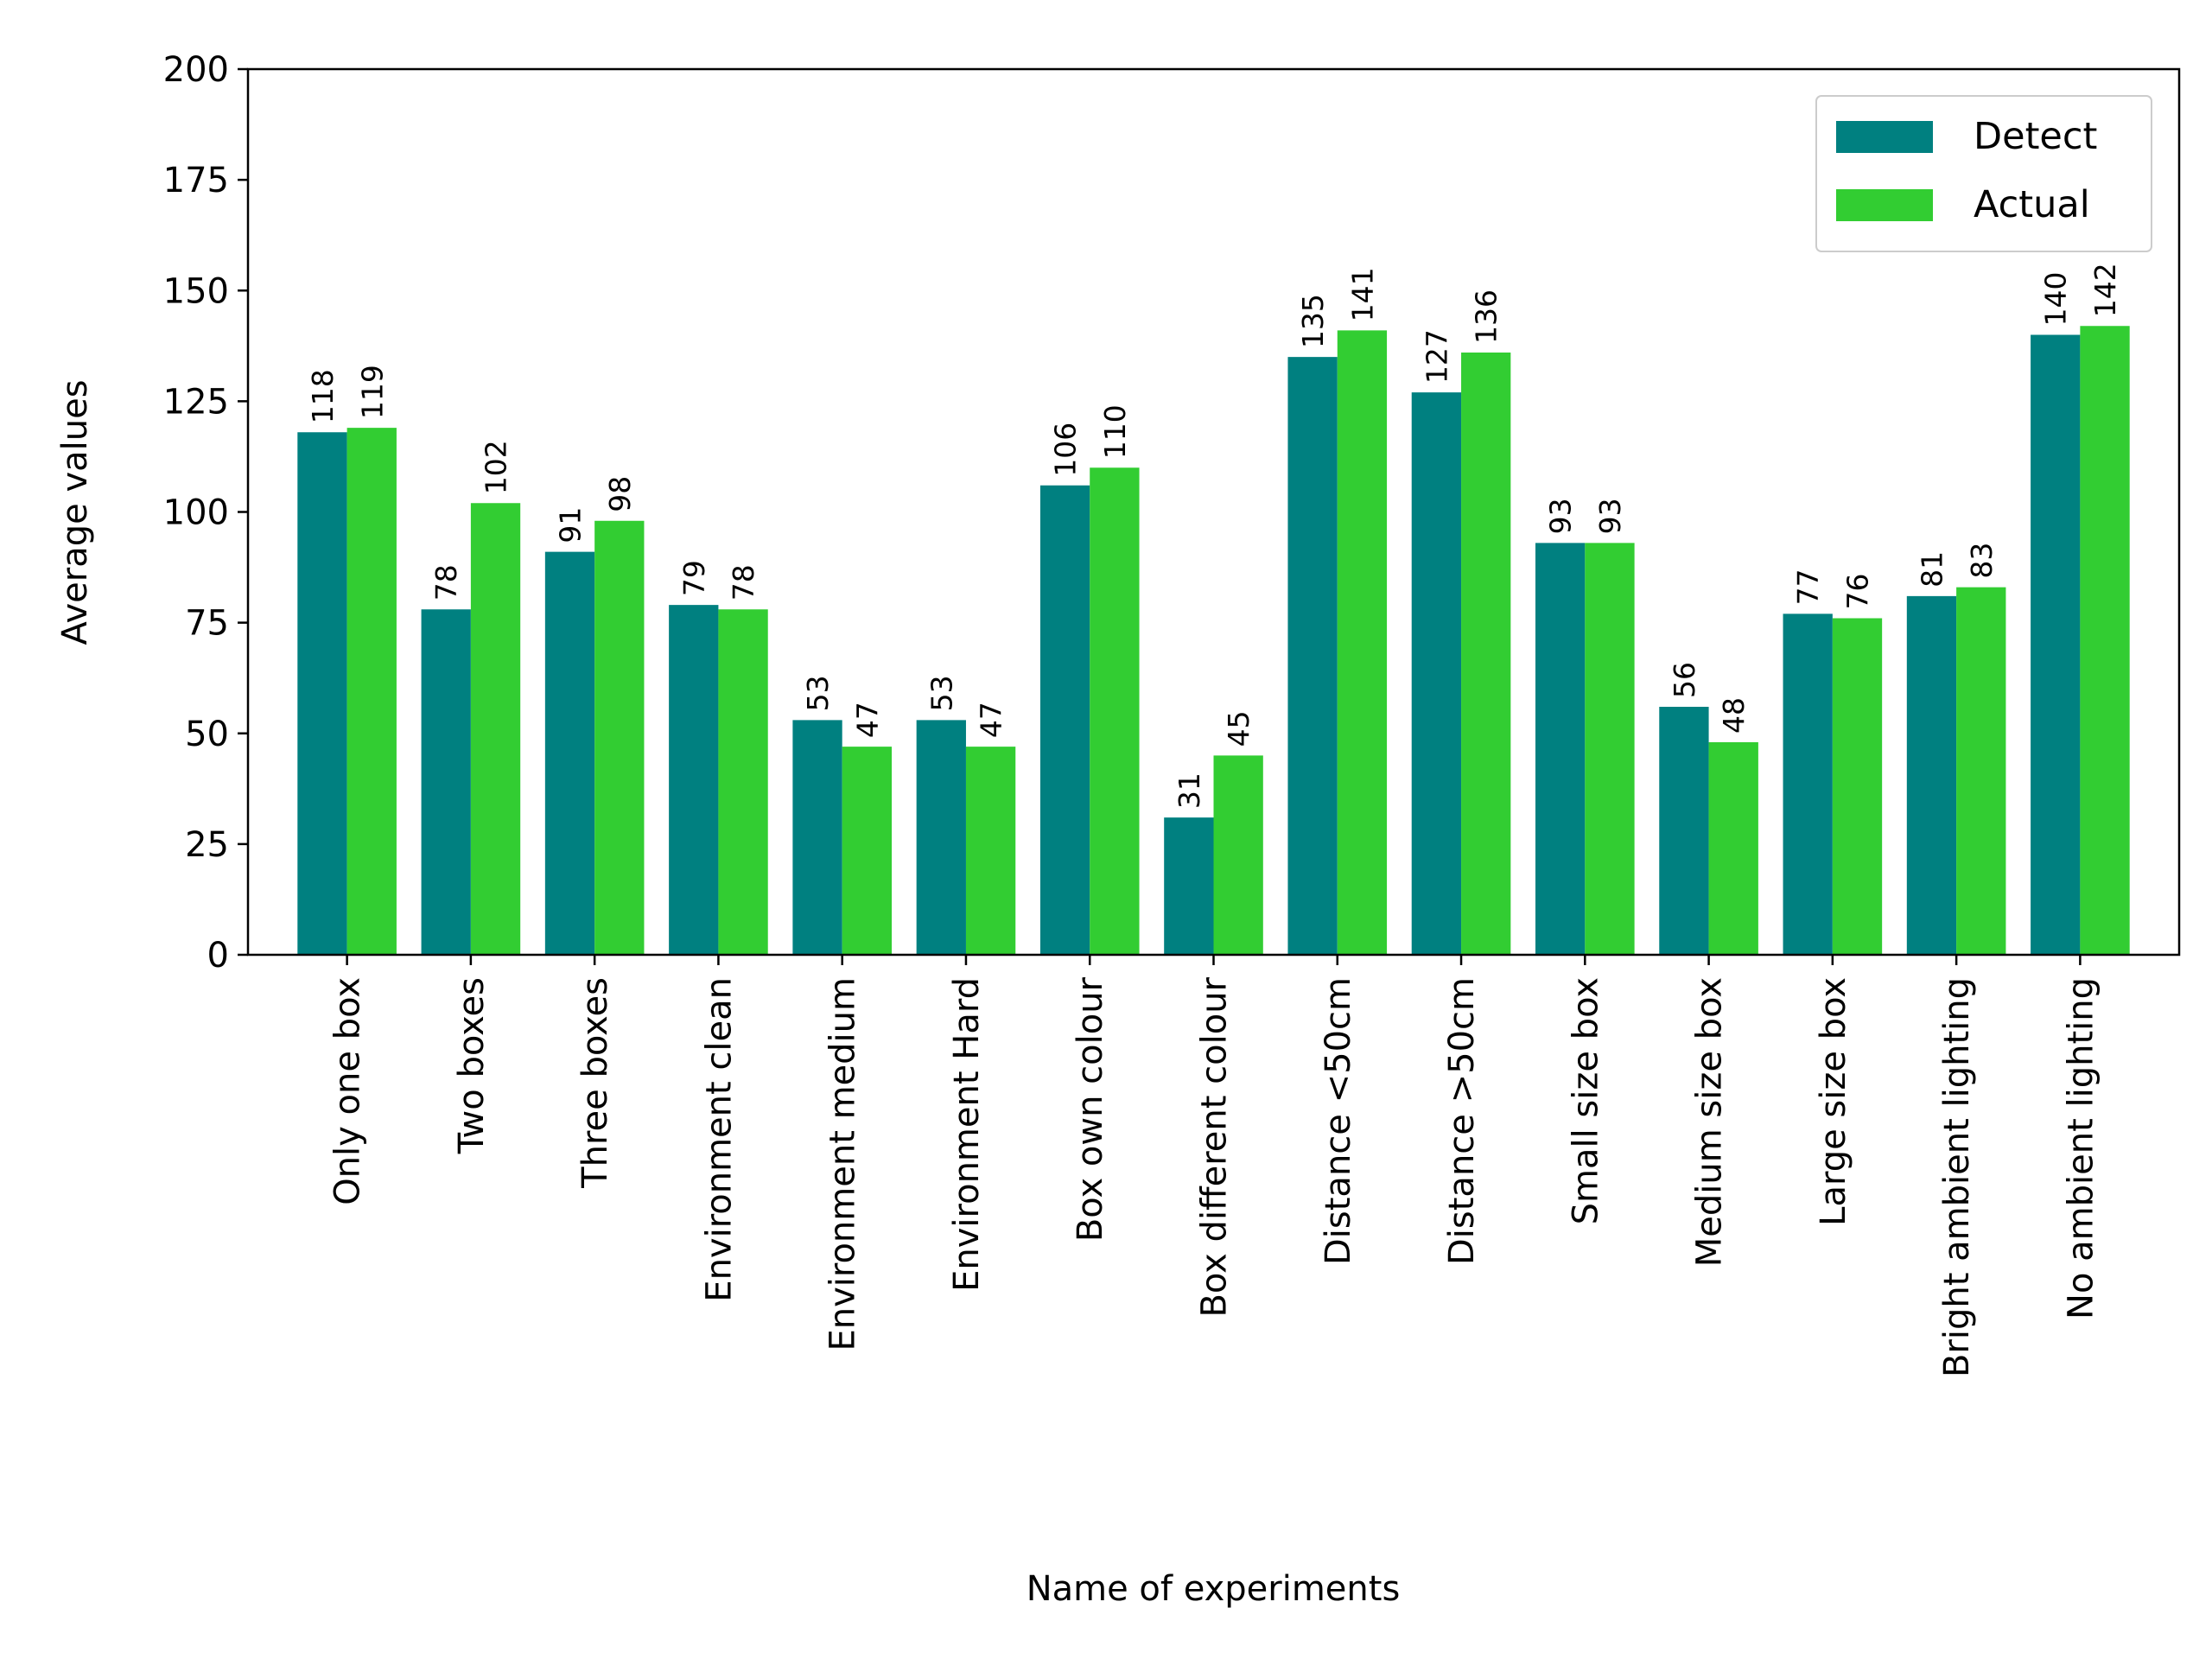  I want to click on y-axis: 0 25 50 75 100 125 150 175 200, so click(205, 513).